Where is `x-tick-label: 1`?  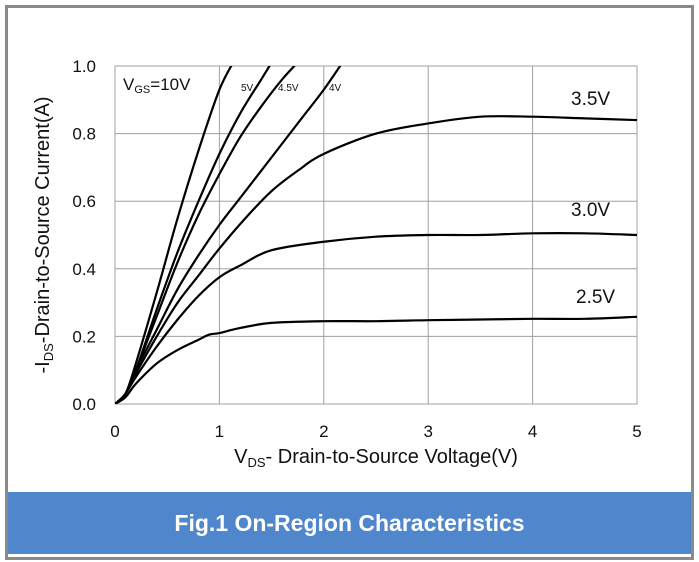
x-tick-label: 1 is located at coordinates (219, 431).